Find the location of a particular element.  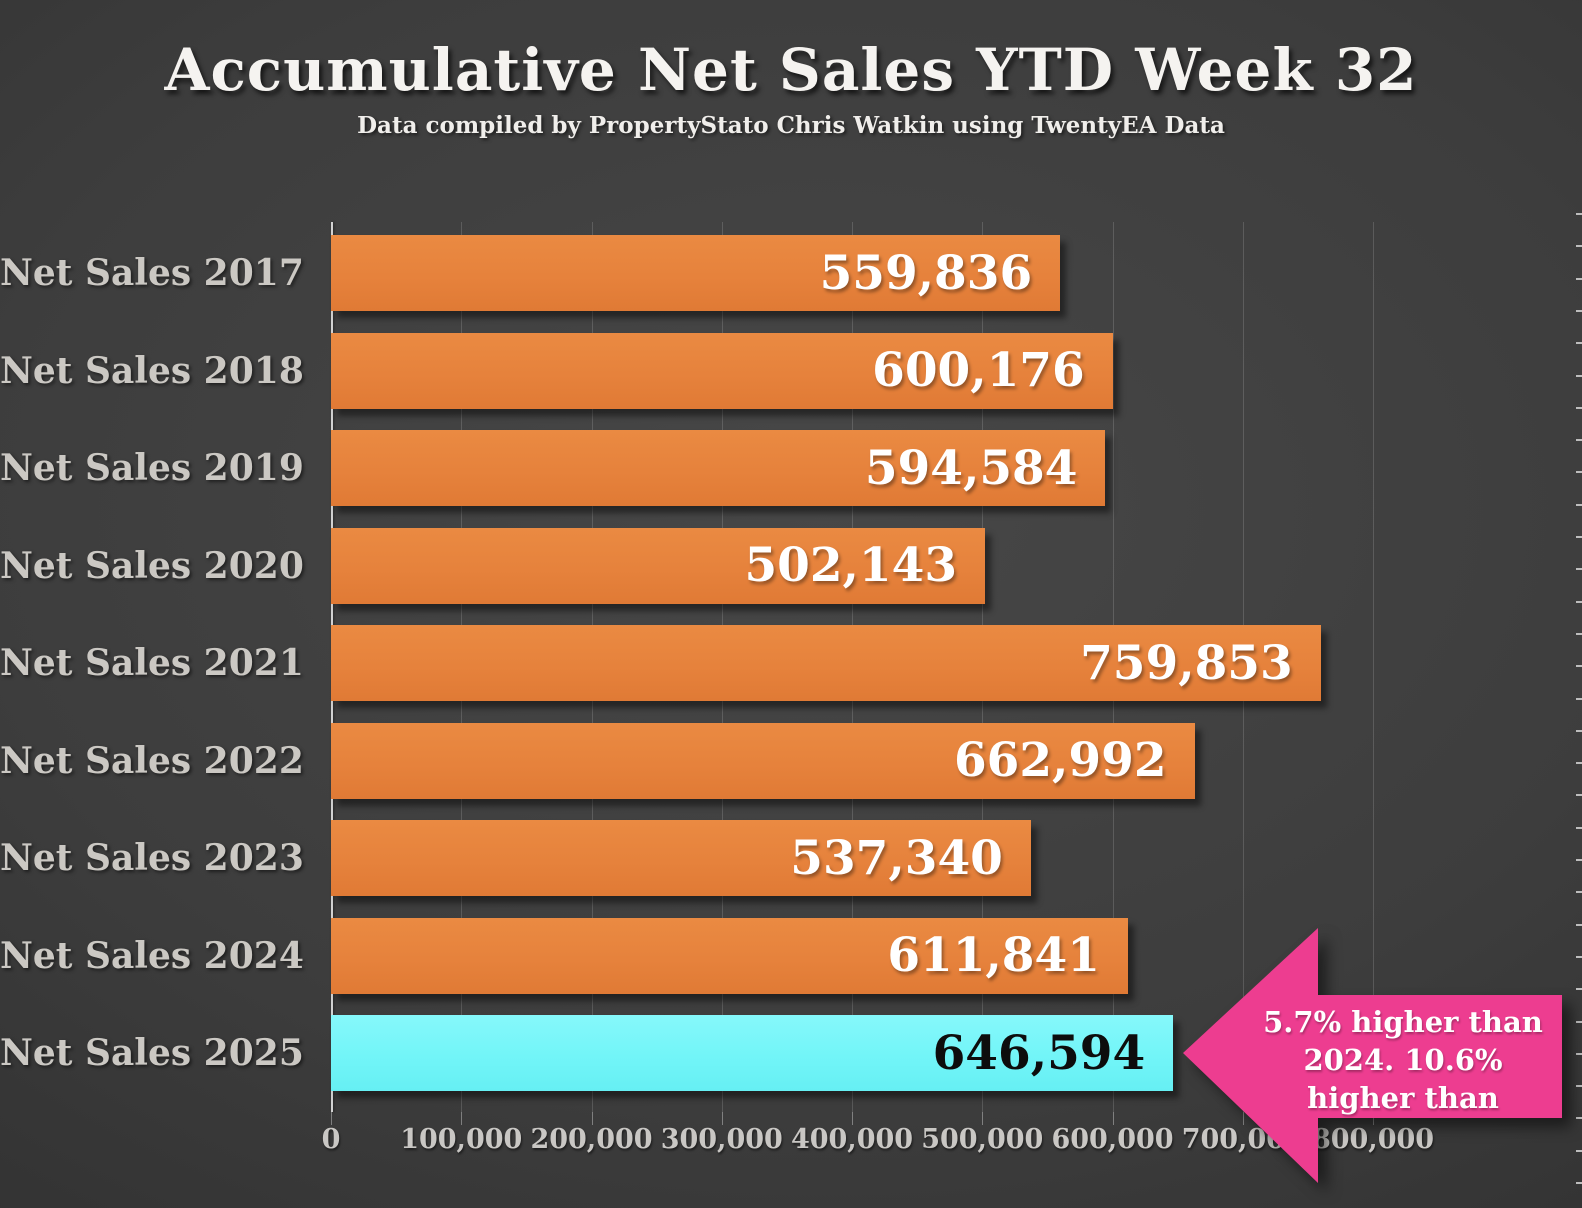

bar-value-label: 662,992 is located at coordinates (1060, 760).